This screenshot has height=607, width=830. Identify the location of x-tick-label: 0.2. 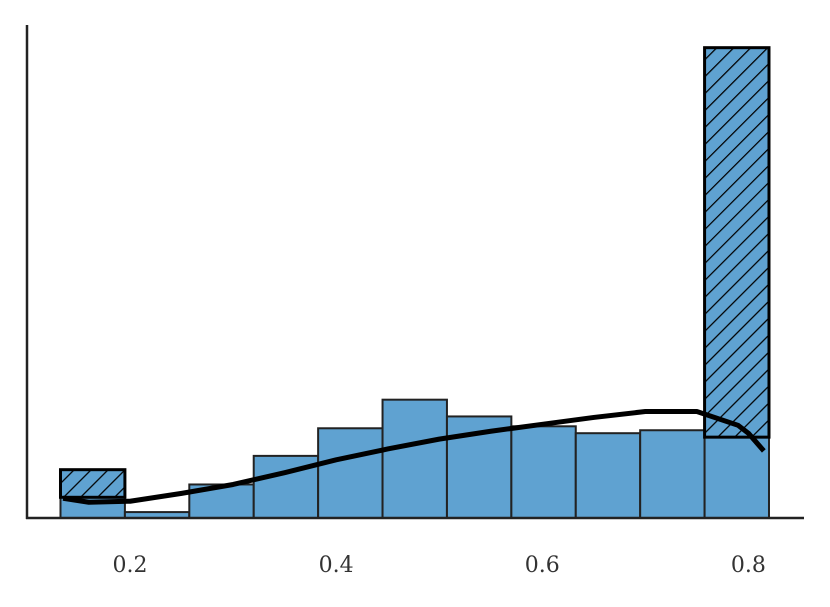
(130, 565).